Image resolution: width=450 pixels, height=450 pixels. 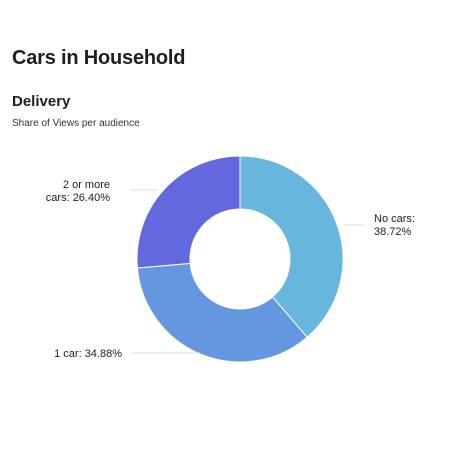 I want to click on data-label-no-cars: No cars: 38.72%, so click(x=394, y=225).